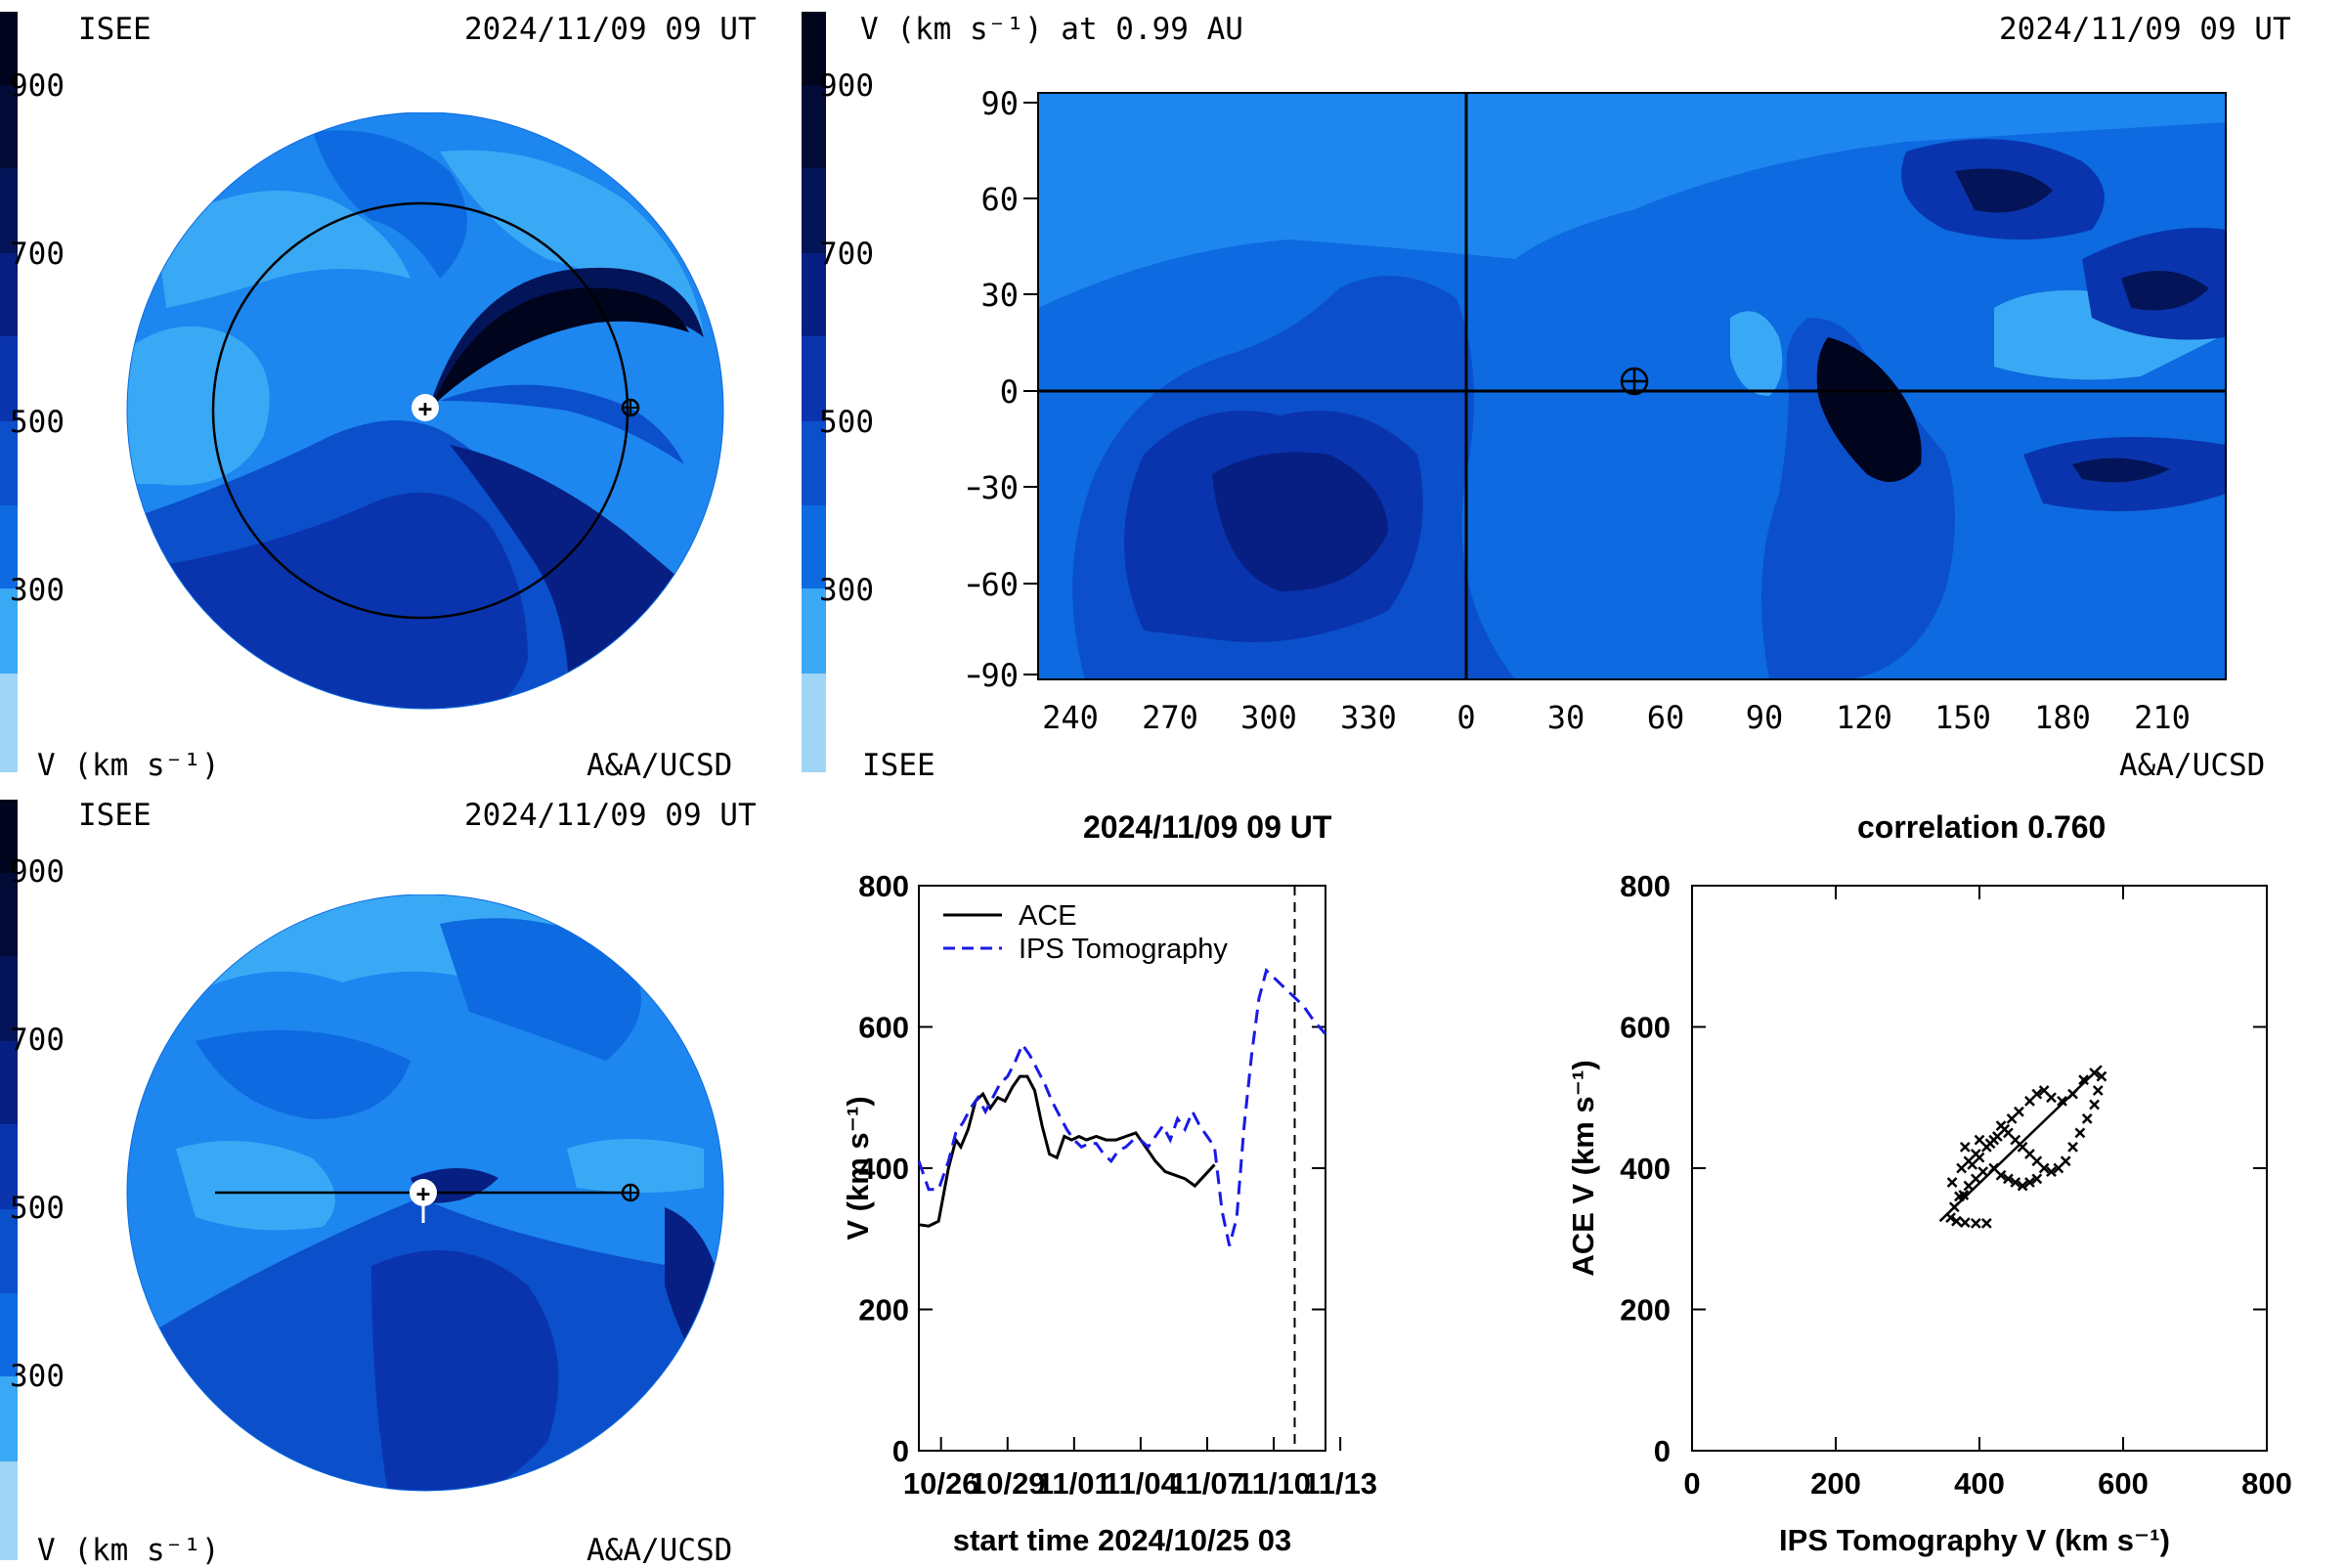 The image size is (2346, 1568). What do you see at coordinates (541, 990) in the screenshot?
I see `mid-stream-region` at bounding box center [541, 990].